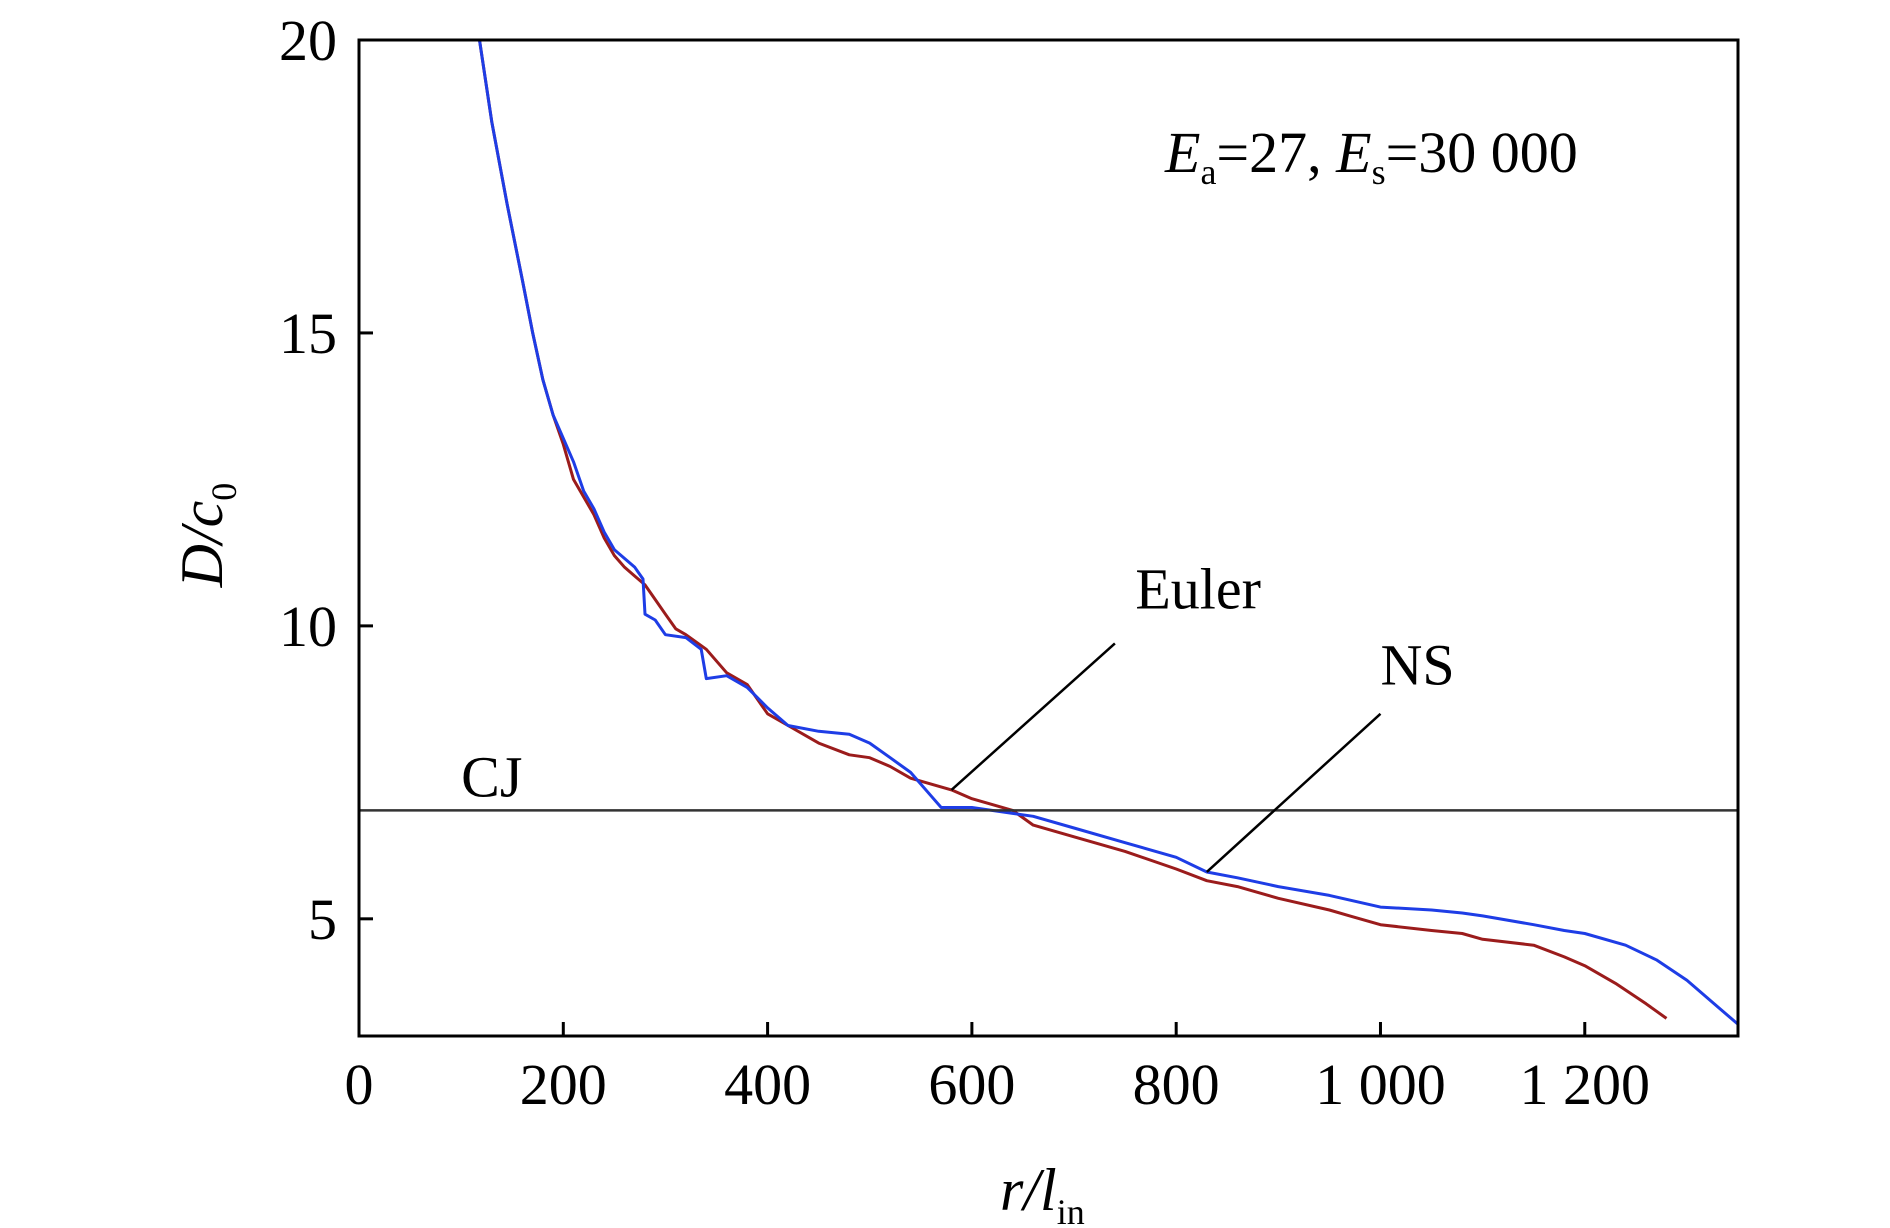 The width and height of the screenshot is (1890, 1228). I want to click on leader-line-euler, so click(1033, 716).